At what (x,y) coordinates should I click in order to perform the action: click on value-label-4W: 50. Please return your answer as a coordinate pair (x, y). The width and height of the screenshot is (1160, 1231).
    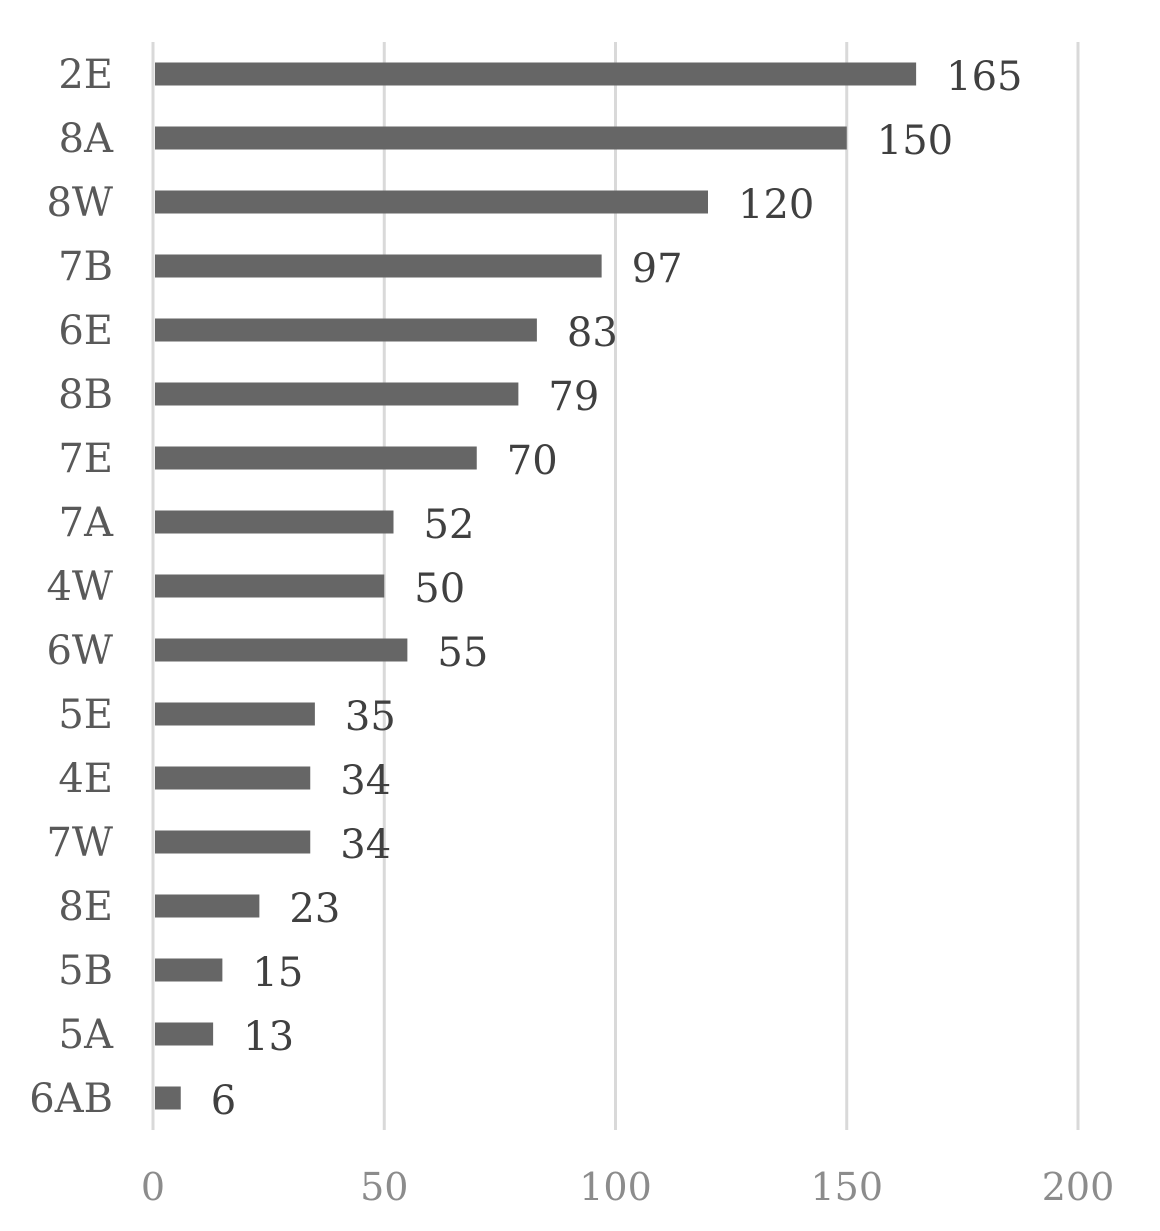
    Looking at the image, I should click on (439, 589).